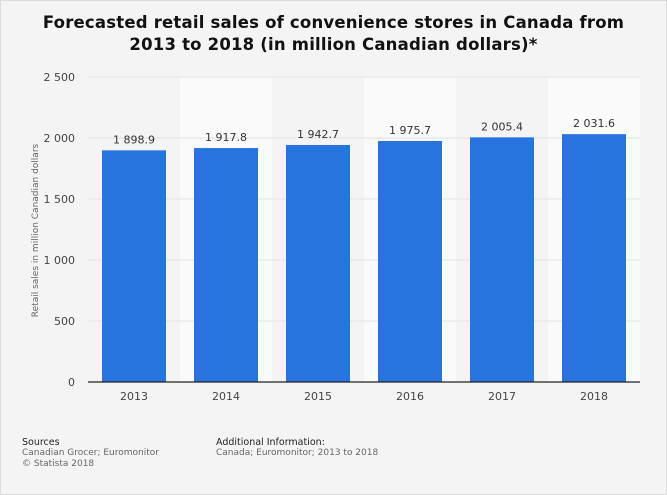 Image resolution: width=667 pixels, height=495 pixels. Describe the element at coordinates (60, 260) in the screenshot. I see `y-tick-label: 1 000` at that location.